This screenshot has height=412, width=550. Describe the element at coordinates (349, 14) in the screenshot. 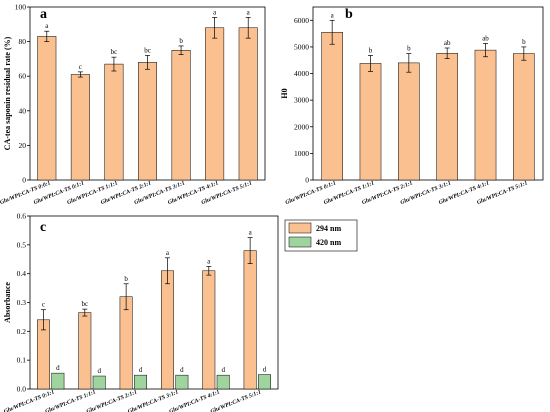

I see `panel-letter: b` at that location.